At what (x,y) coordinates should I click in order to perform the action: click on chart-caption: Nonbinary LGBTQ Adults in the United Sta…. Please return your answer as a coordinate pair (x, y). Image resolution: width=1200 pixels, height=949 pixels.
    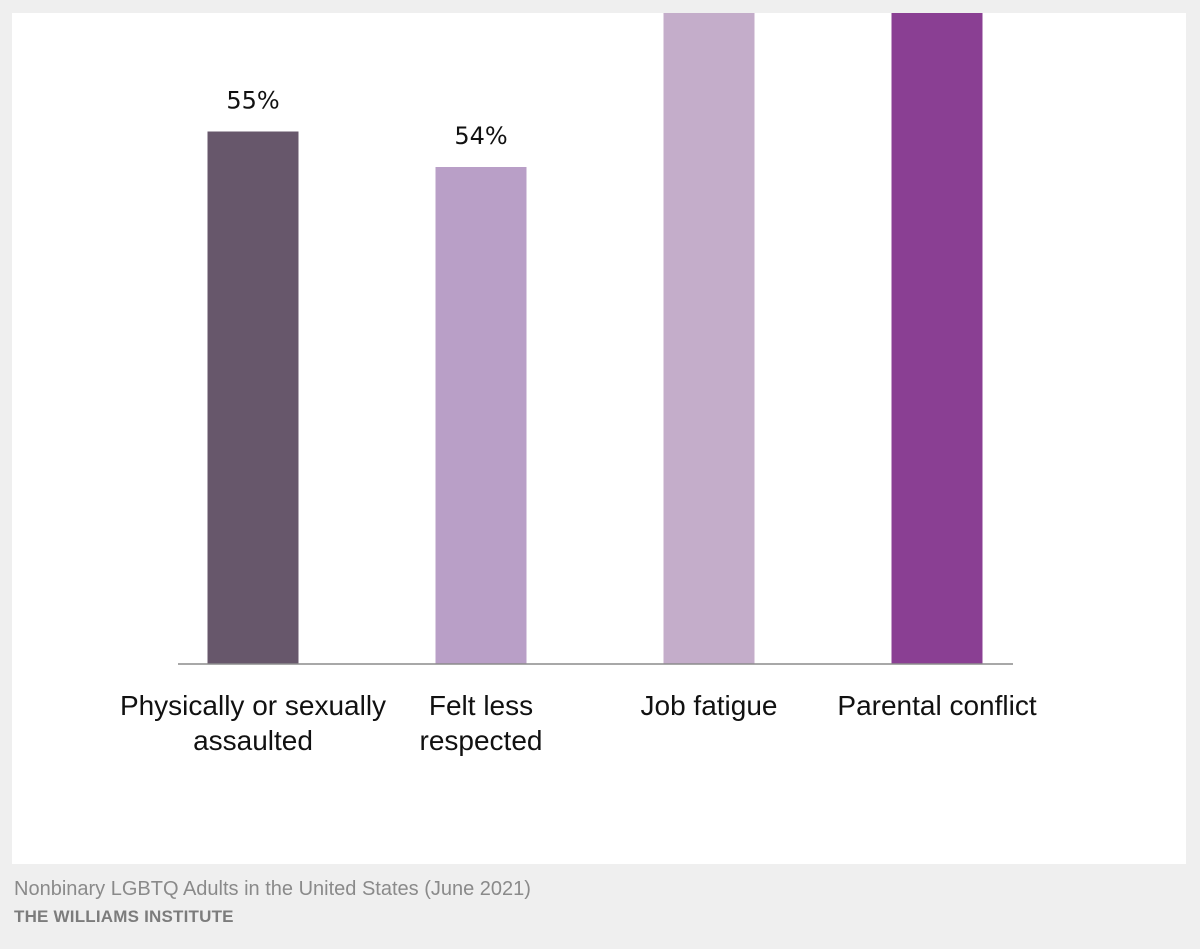
    Looking at the image, I should click on (272, 889).